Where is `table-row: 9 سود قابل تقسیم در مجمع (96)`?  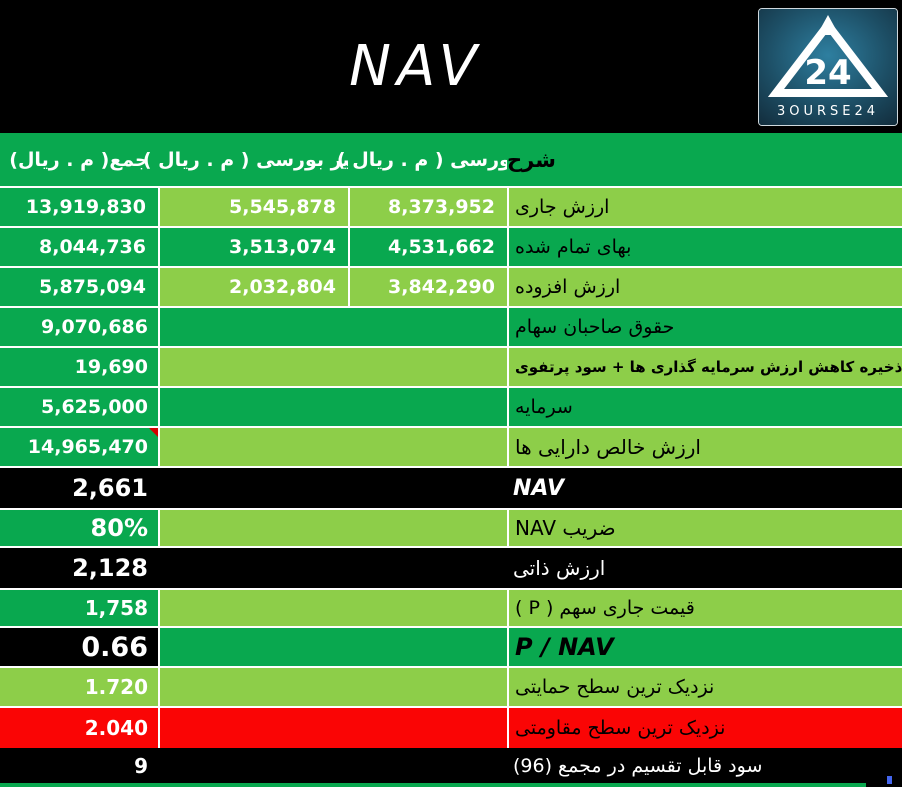 table-row: 9 سود قابل تقسیم در مجمع (96) is located at coordinates (451, 765).